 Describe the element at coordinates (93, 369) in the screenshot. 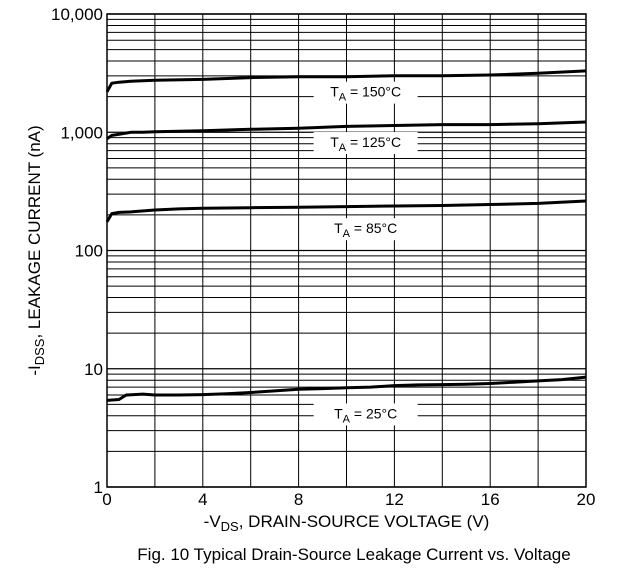

I see `y-tick-label: 10` at that location.